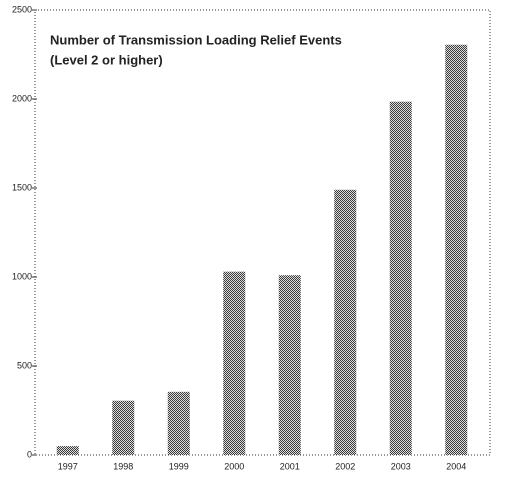  I want to click on x-tick-label: 2001, so click(290, 466).